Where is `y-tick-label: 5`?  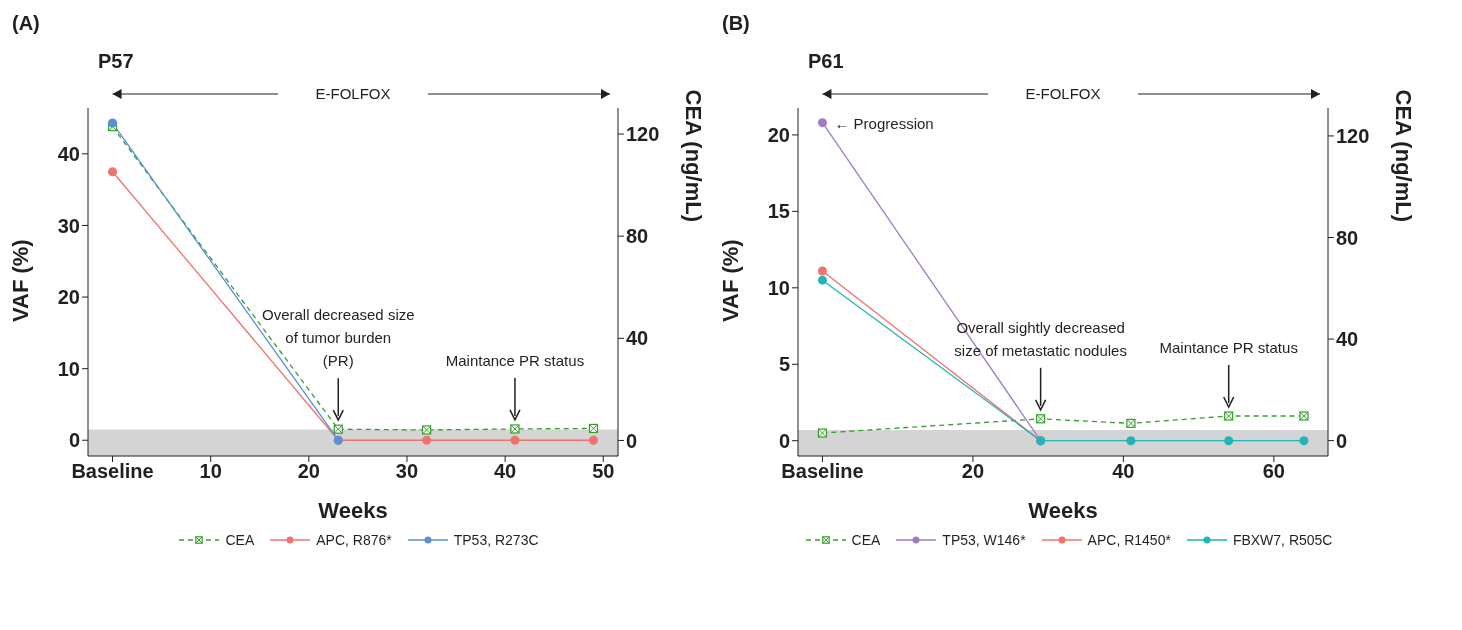 y-tick-label: 5 is located at coordinates (784, 364).